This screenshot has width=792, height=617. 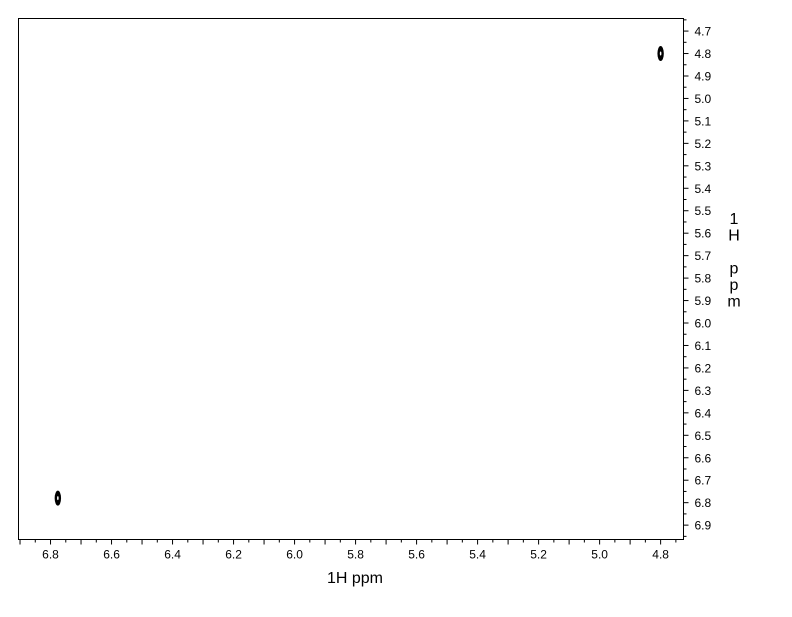 I want to click on y-tick-label: 4.7, so click(x=703, y=32).